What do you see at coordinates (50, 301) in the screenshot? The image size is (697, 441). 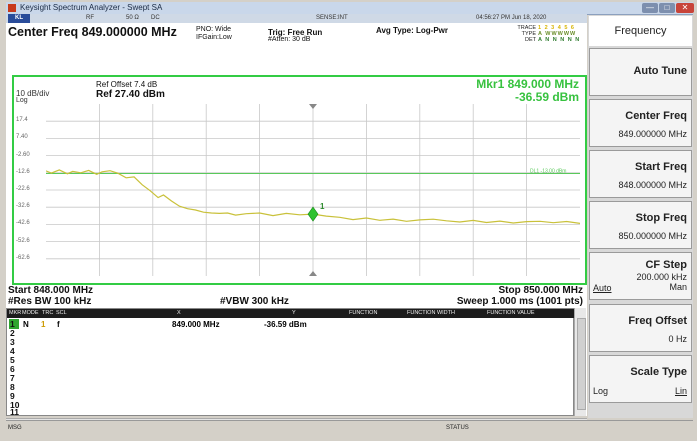 I see `resolution-bandwidth: #Res BW 100 kHz` at bounding box center [50, 301].